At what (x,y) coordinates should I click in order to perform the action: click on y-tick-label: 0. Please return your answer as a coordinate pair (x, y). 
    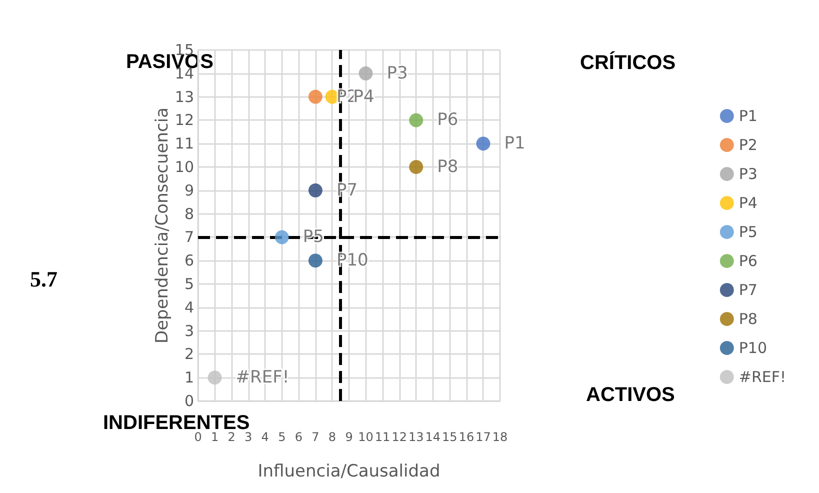
    Looking at the image, I should click on (189, 401).